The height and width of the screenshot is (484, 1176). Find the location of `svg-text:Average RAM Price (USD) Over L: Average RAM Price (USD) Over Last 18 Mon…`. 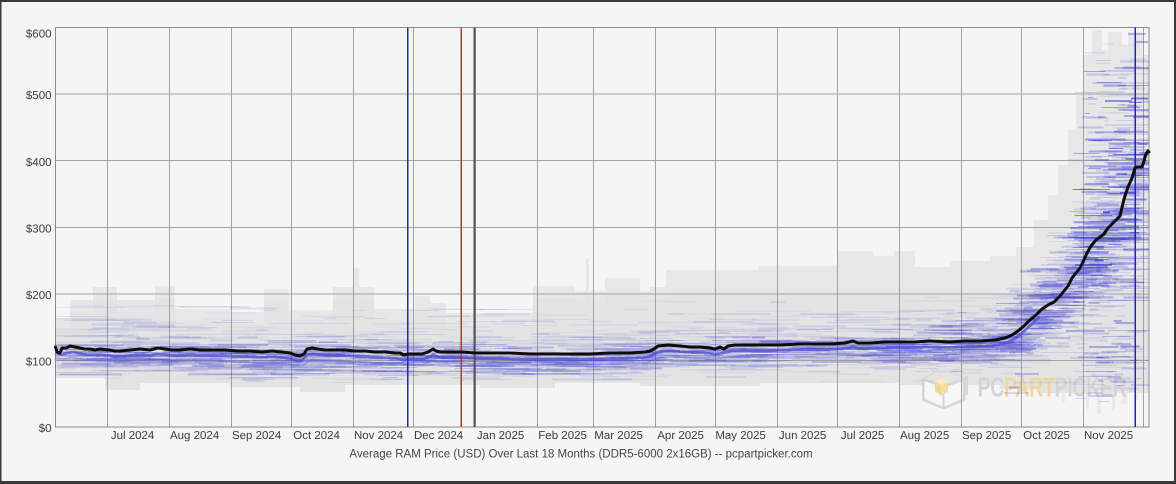

svg-text:Average RAM Price (USD) Over L: Average RAM Price (USD) Over Last 18 Mon… is located at coordinates (580, 455).